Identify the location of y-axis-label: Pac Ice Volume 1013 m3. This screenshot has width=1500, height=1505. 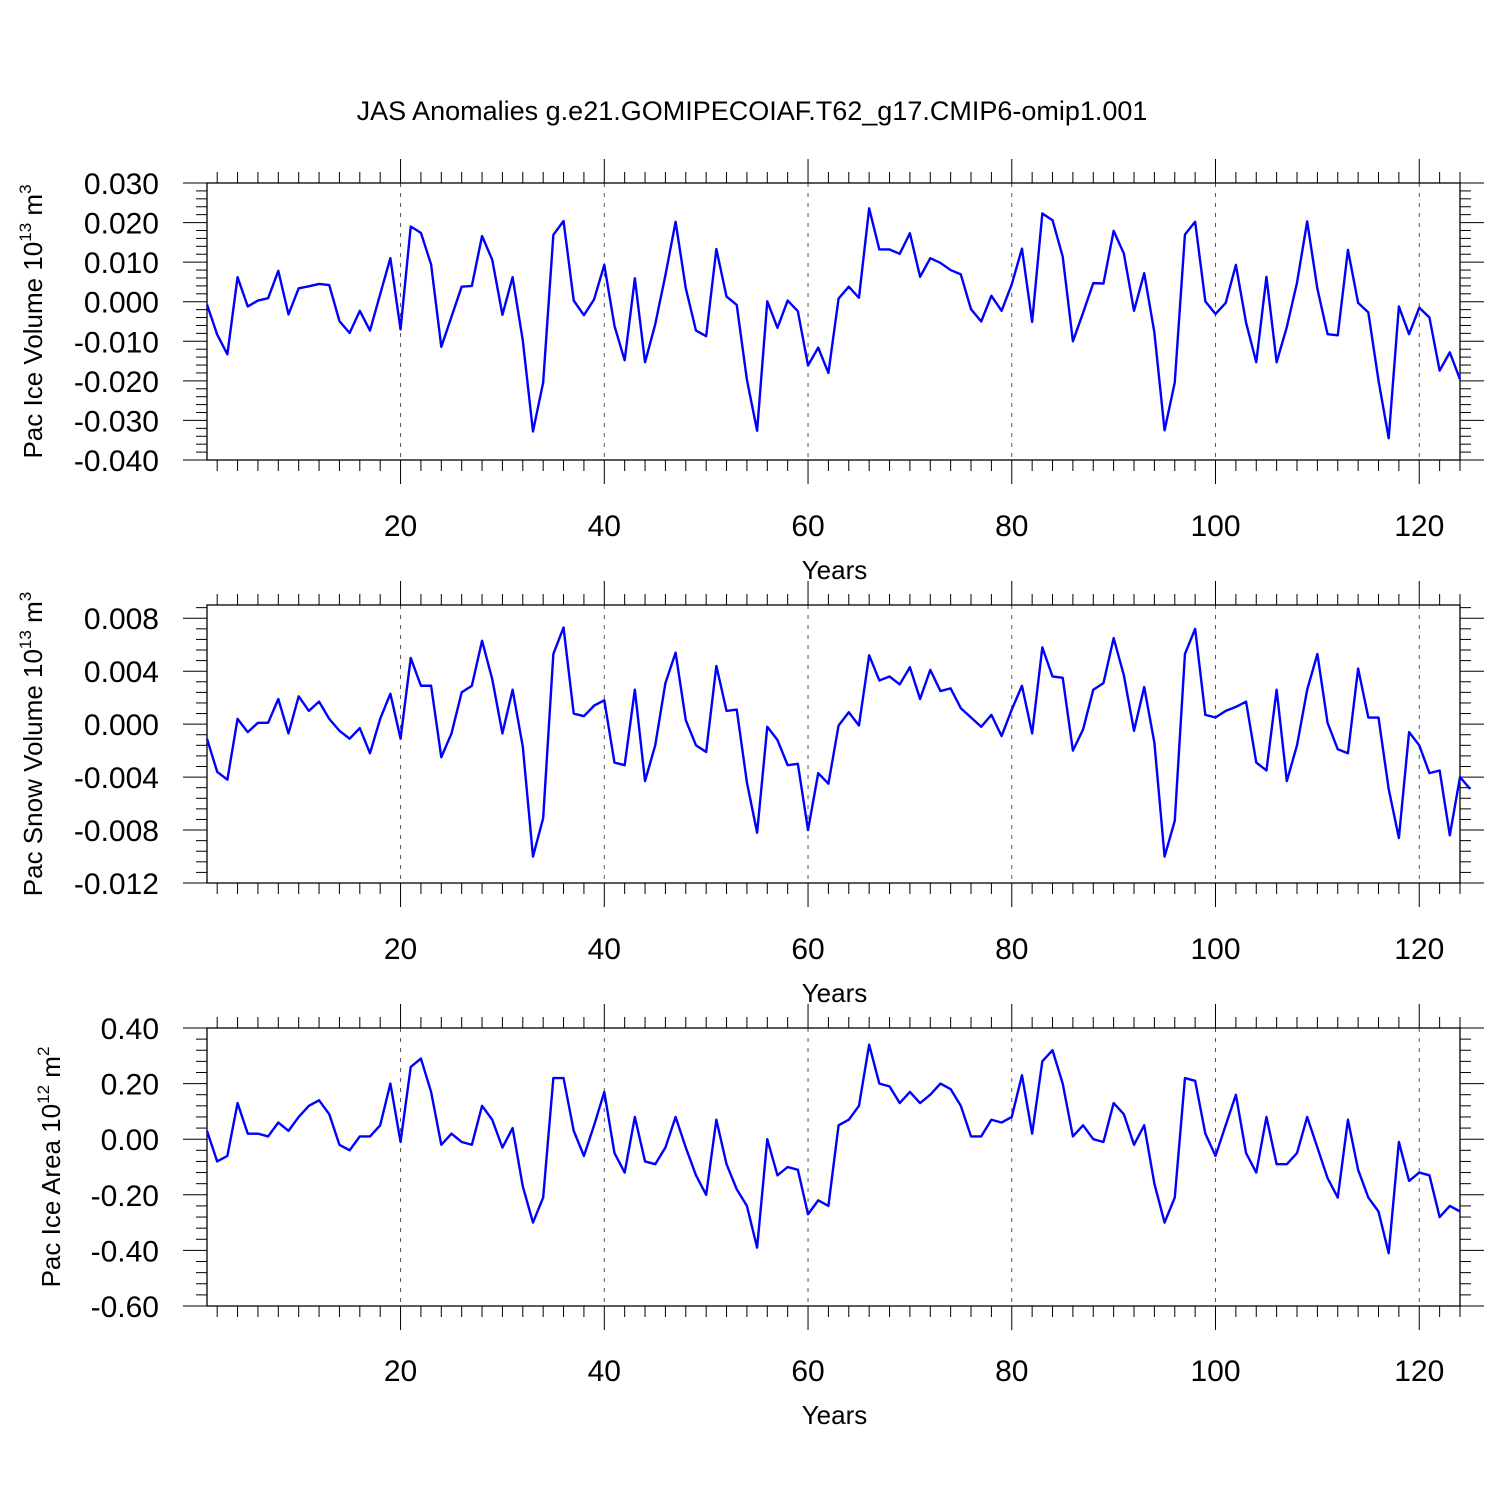
(32, 321).